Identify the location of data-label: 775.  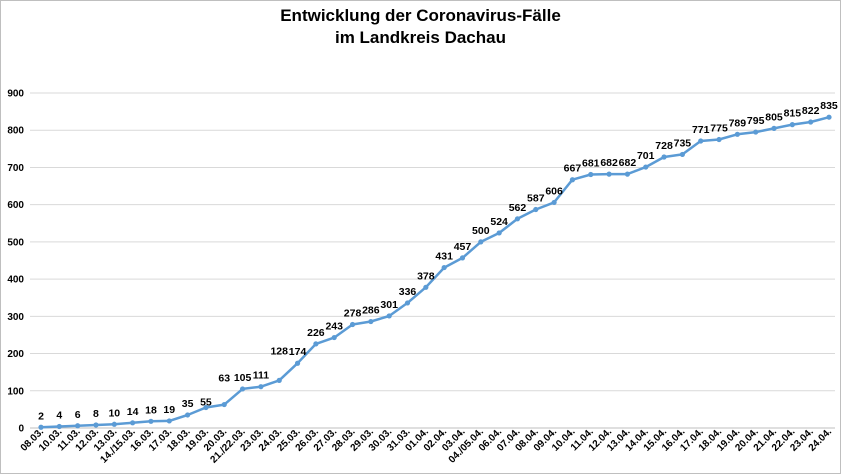
(719, 129).